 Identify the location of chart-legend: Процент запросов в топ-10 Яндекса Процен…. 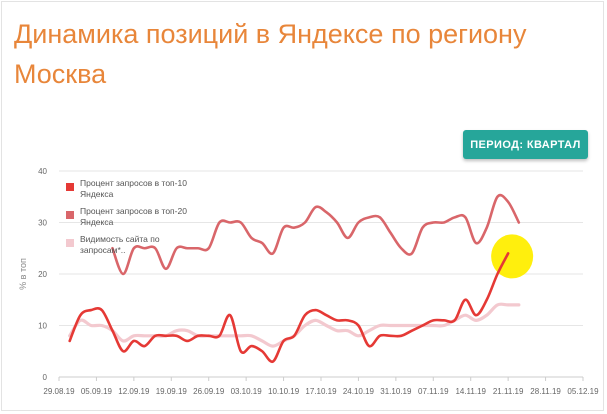
(132, 220).